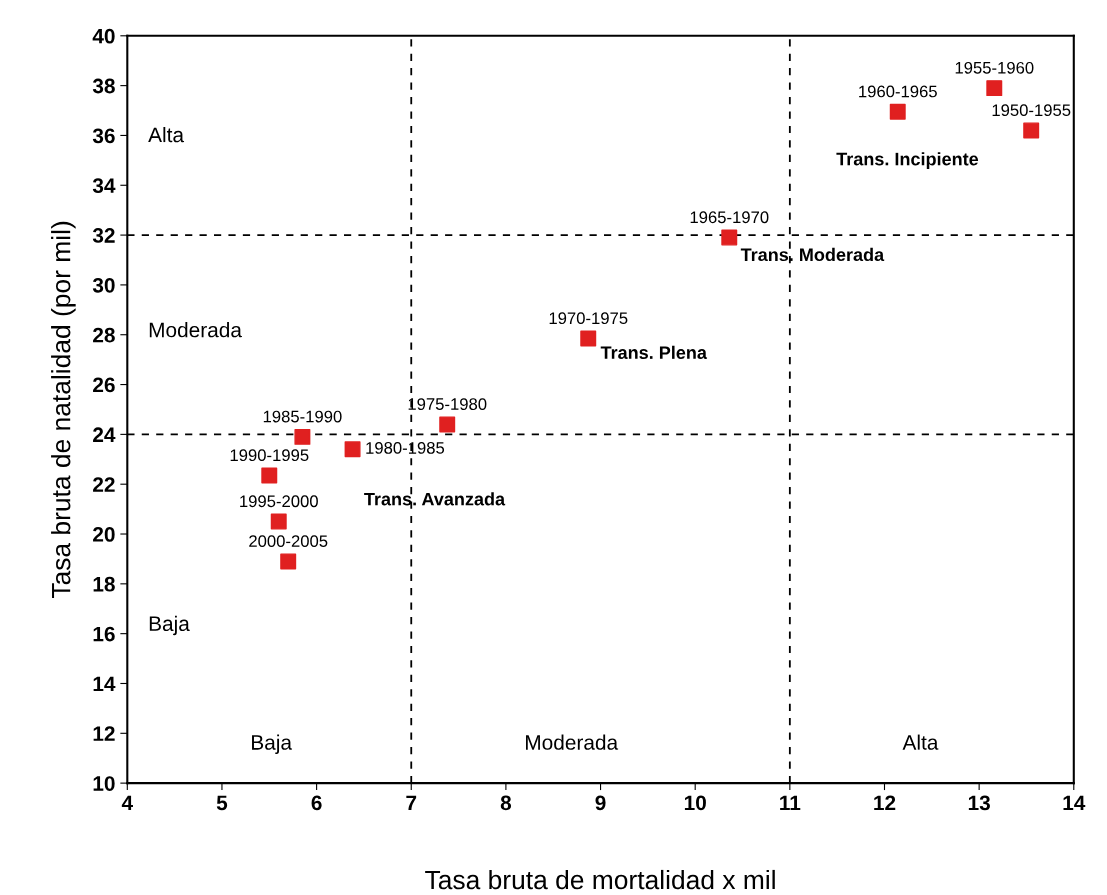 The image size is (1107, 895). What do you see at coordinates (898, 91) in the screenshot?
I see `data-label: 1960-1965` at bounding box center [898, 91].